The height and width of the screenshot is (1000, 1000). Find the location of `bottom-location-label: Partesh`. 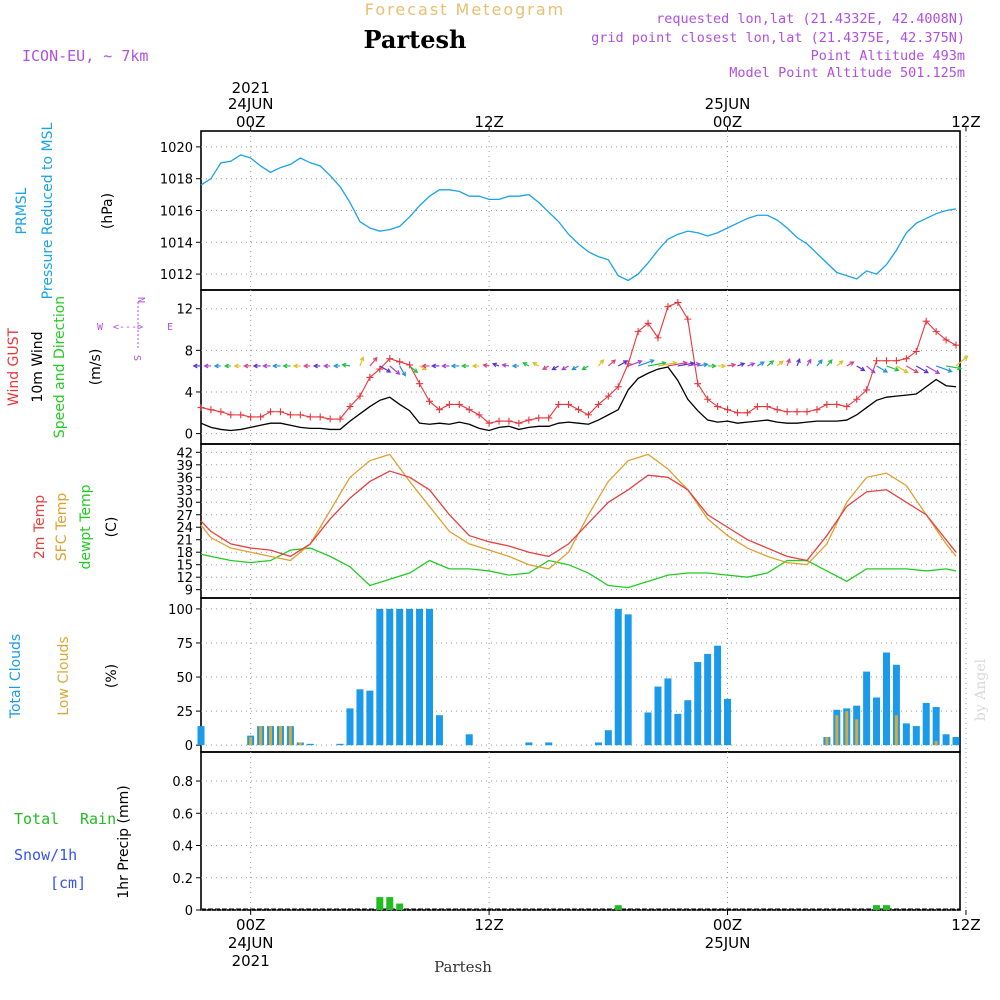

bottom-location-label: Partesh is located at coordinates (463, 967).